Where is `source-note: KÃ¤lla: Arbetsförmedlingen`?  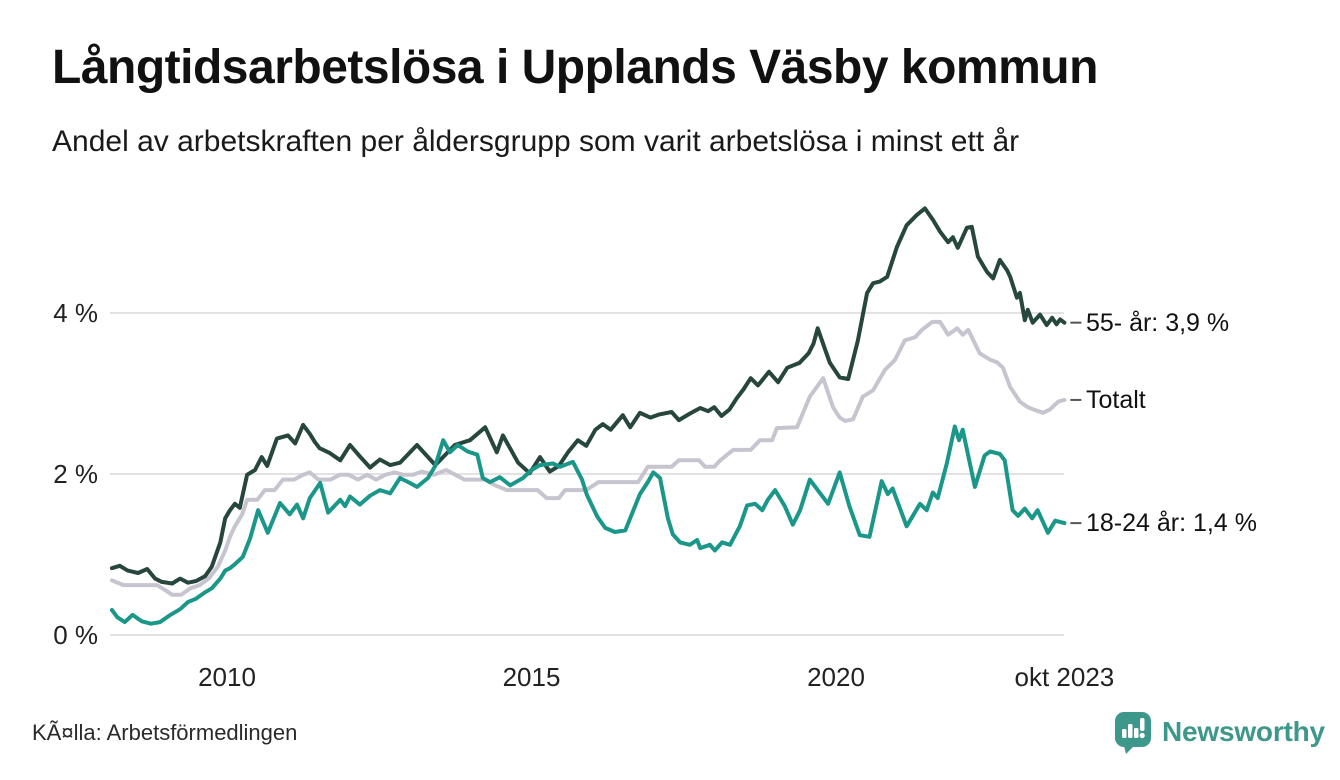
source-note: KÃ¤lla: Arbetsförmedlingen is located at coordinates (165, 732).